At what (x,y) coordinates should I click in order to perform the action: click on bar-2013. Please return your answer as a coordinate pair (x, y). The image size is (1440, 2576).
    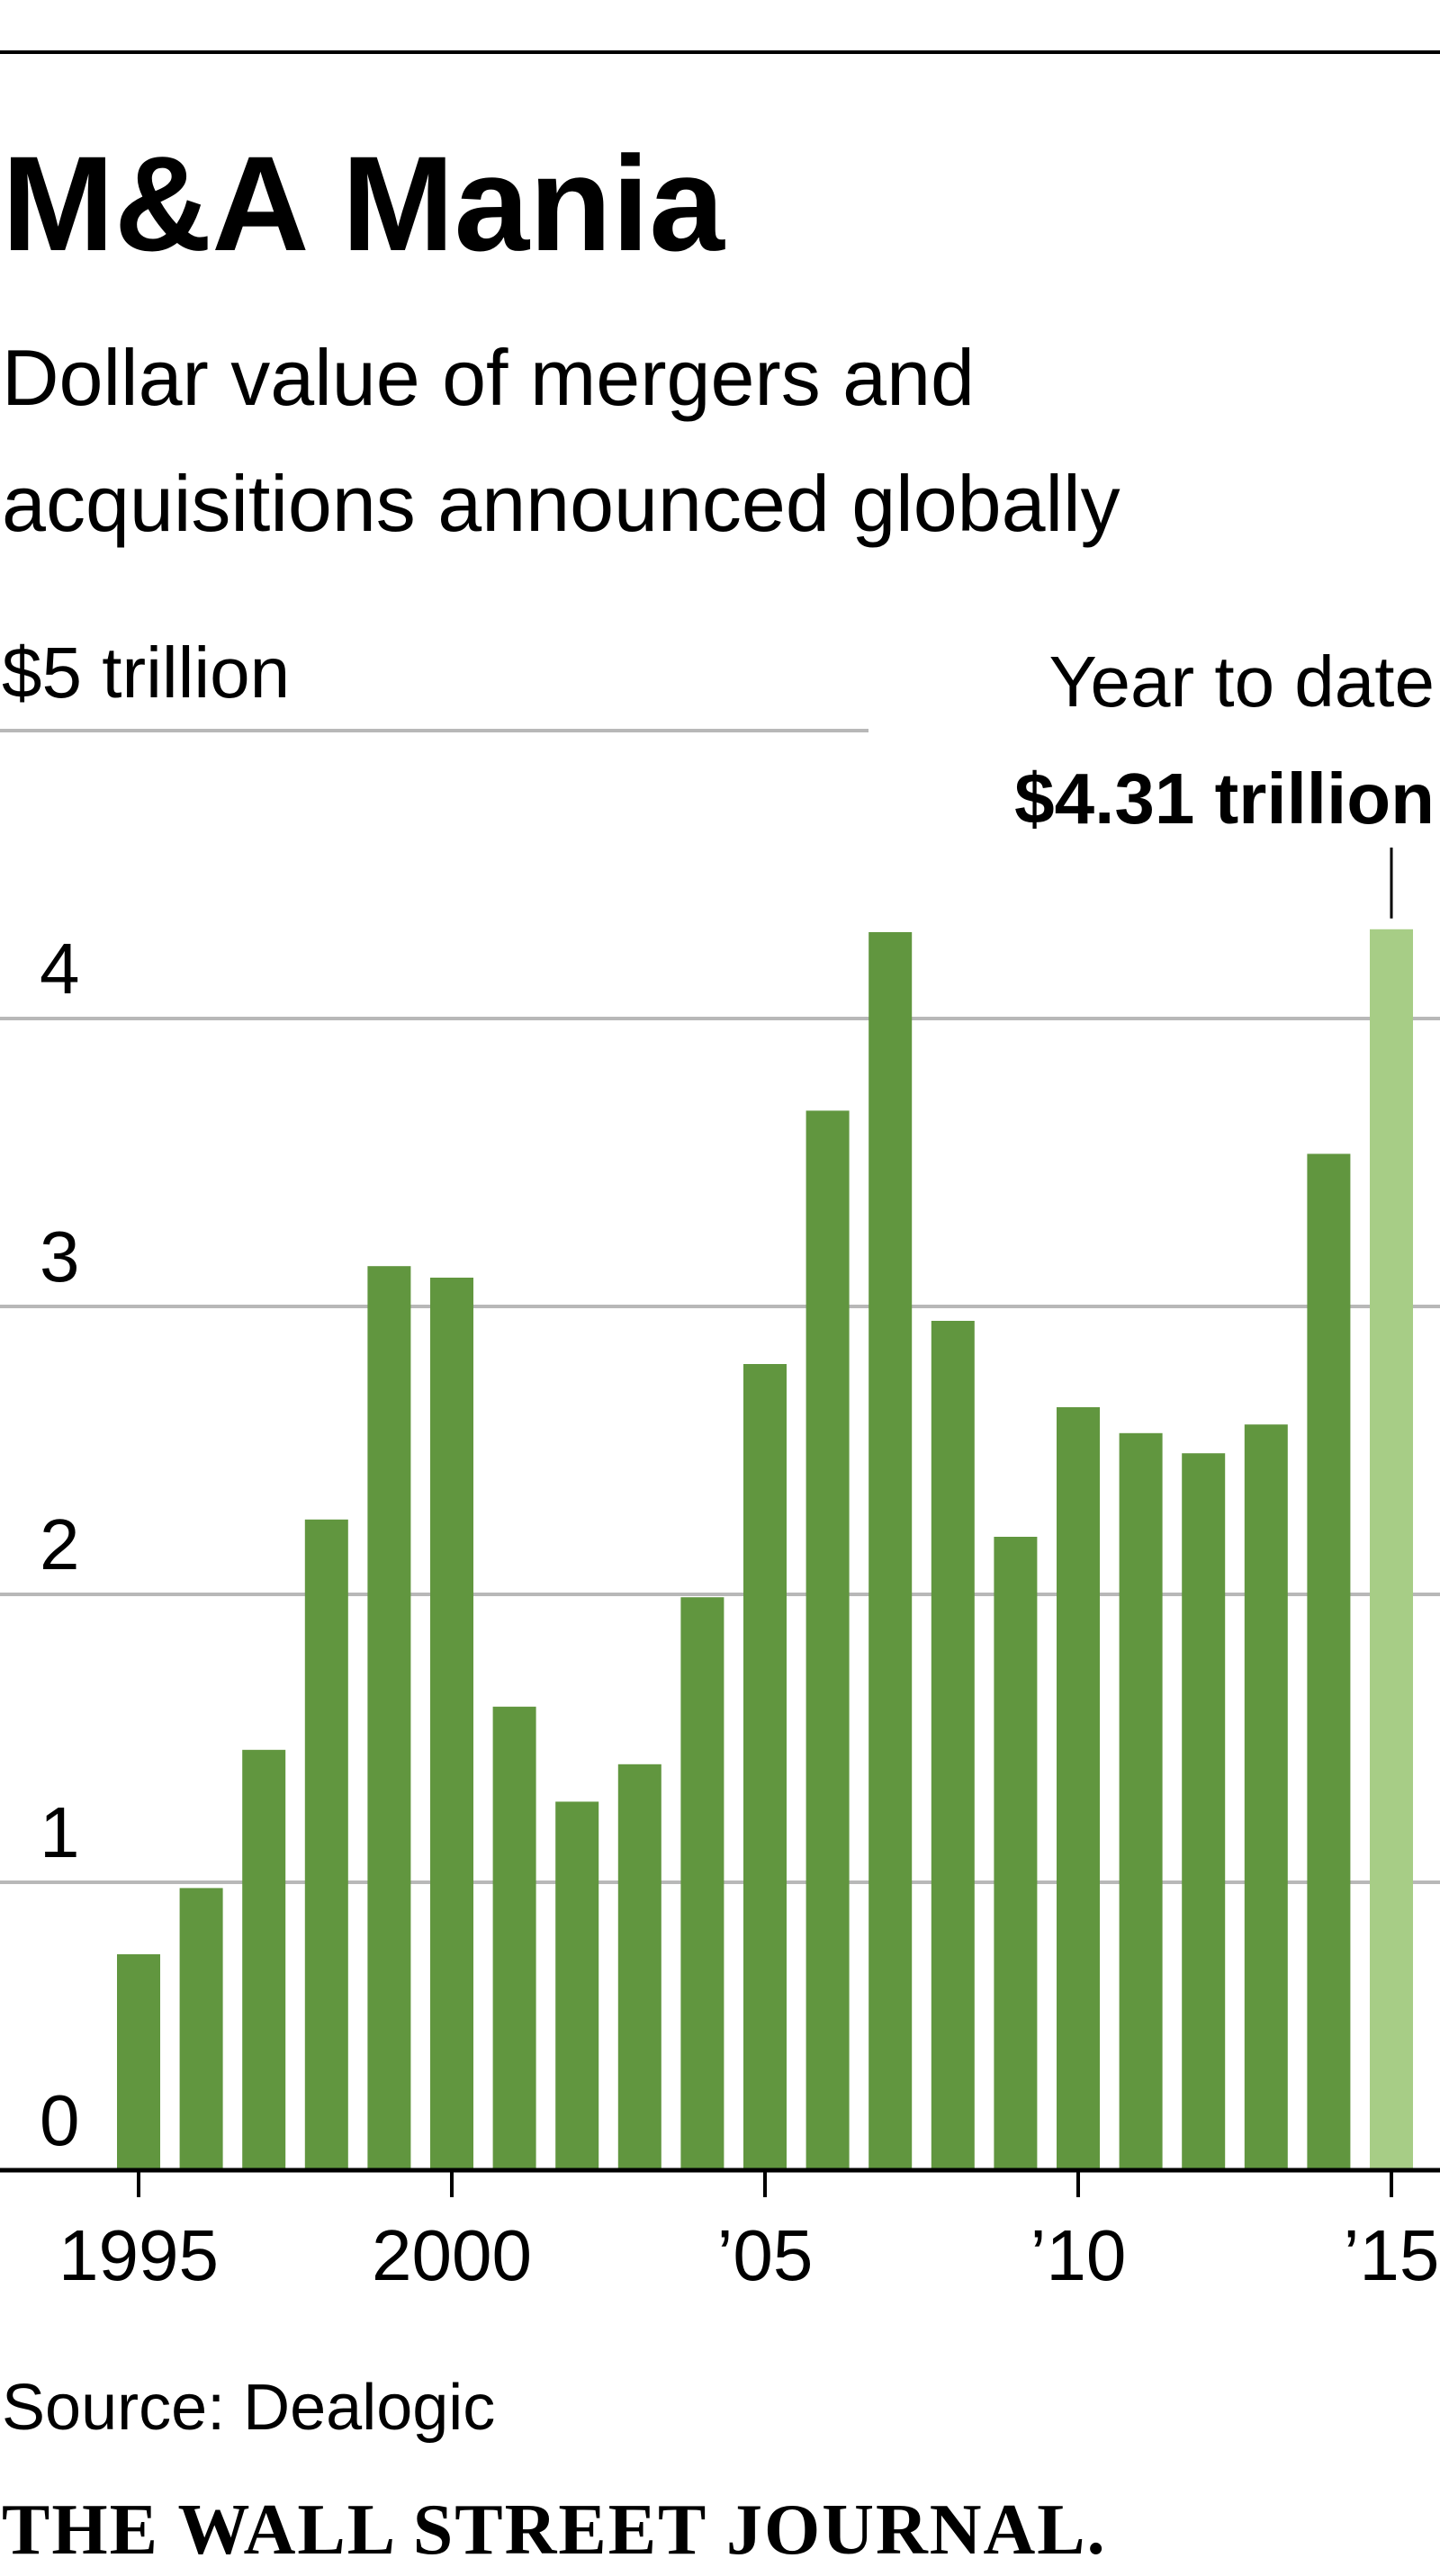
    Looking at the image, I should click on (1266, 1797).